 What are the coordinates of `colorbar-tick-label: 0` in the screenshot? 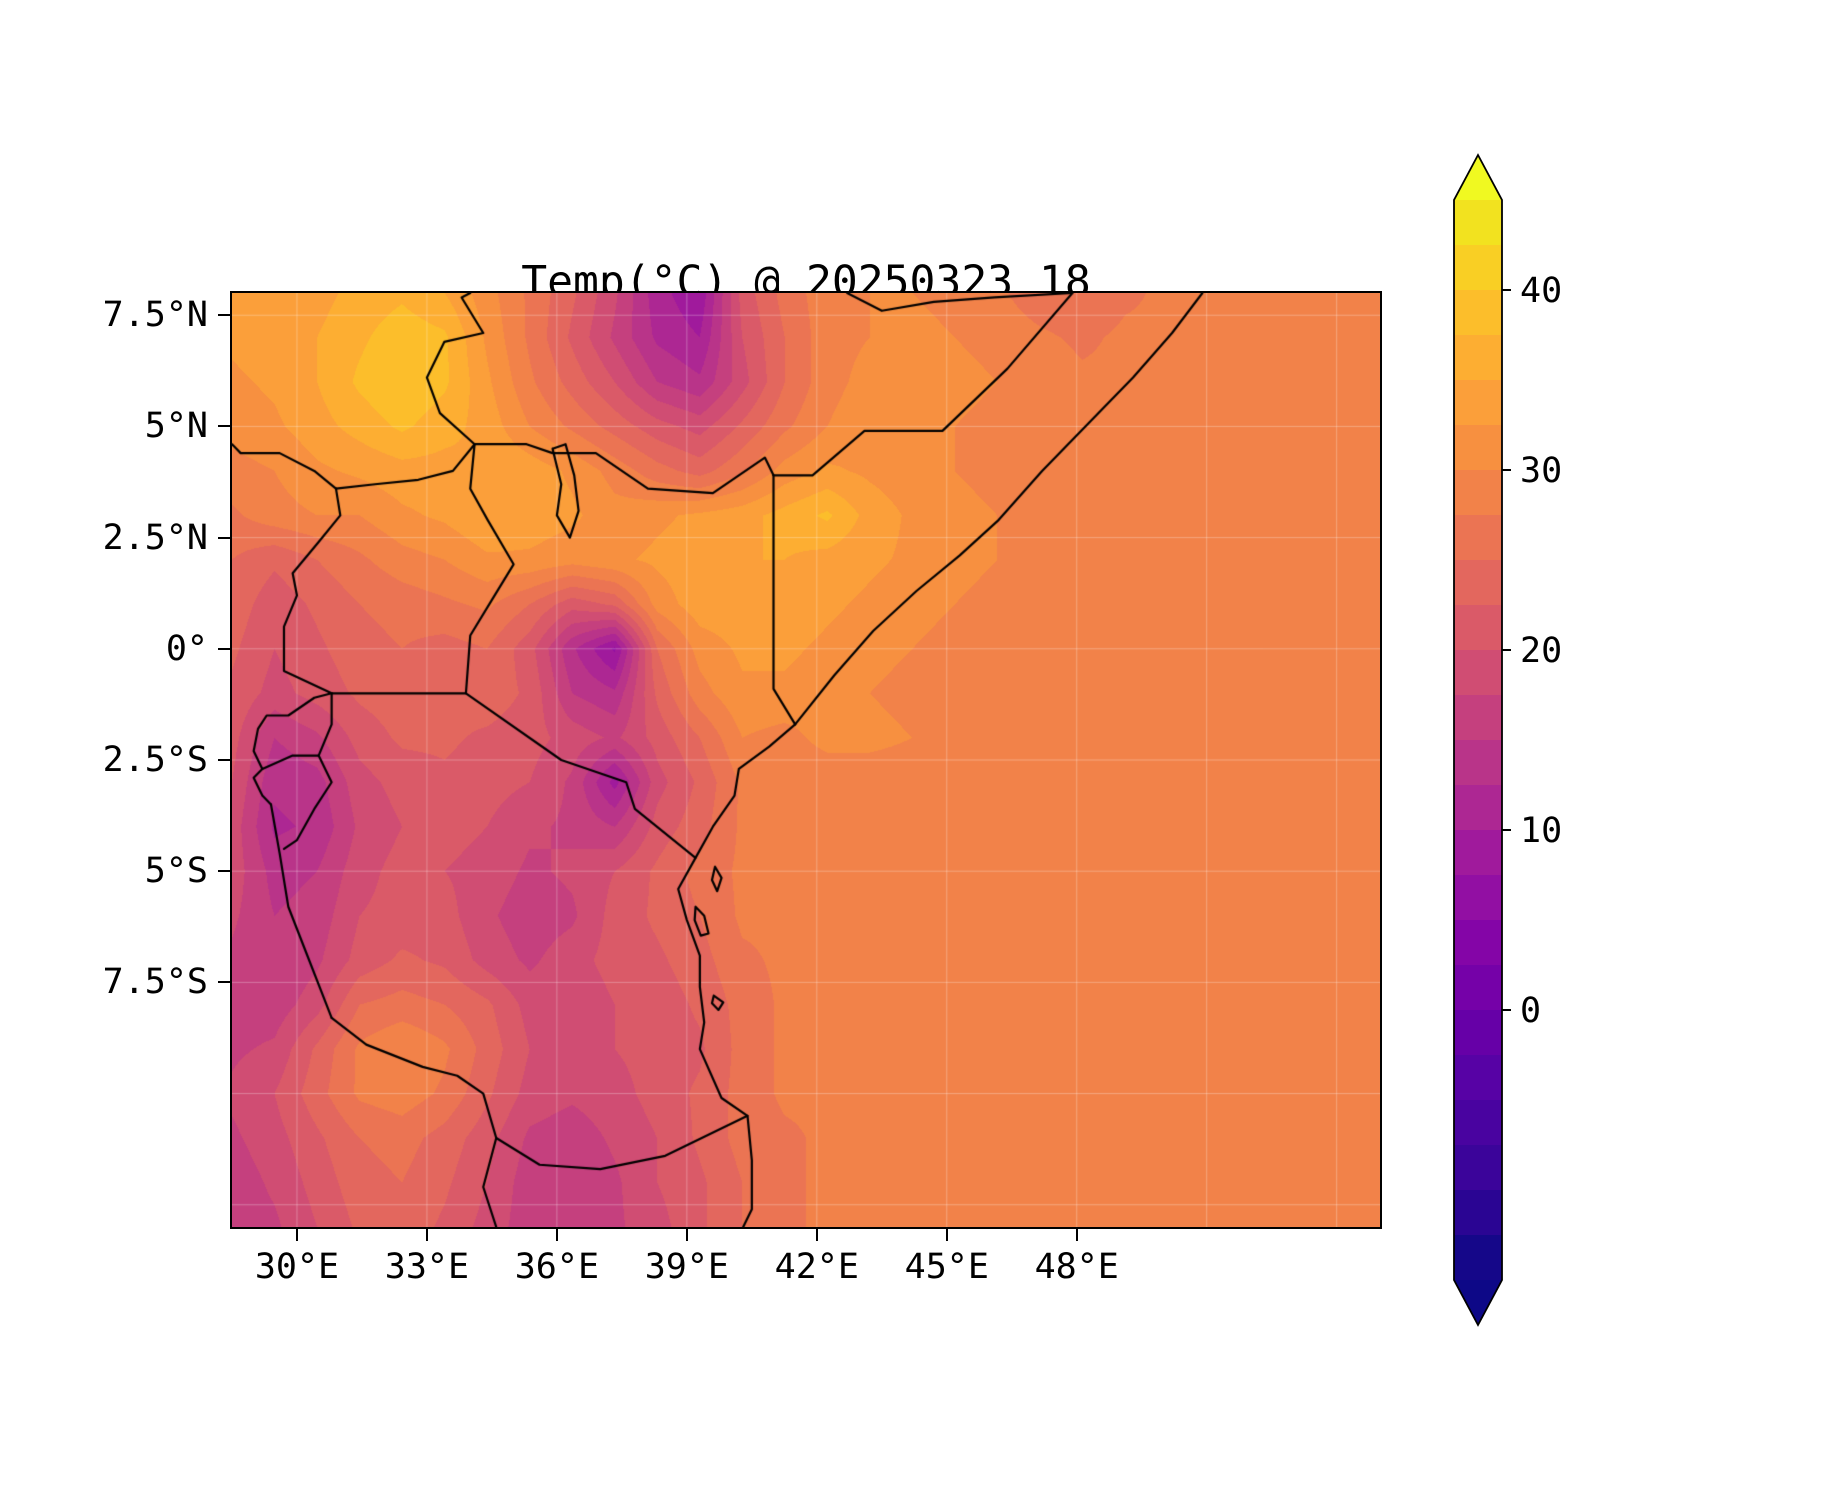 It's located at (1530, 1011).